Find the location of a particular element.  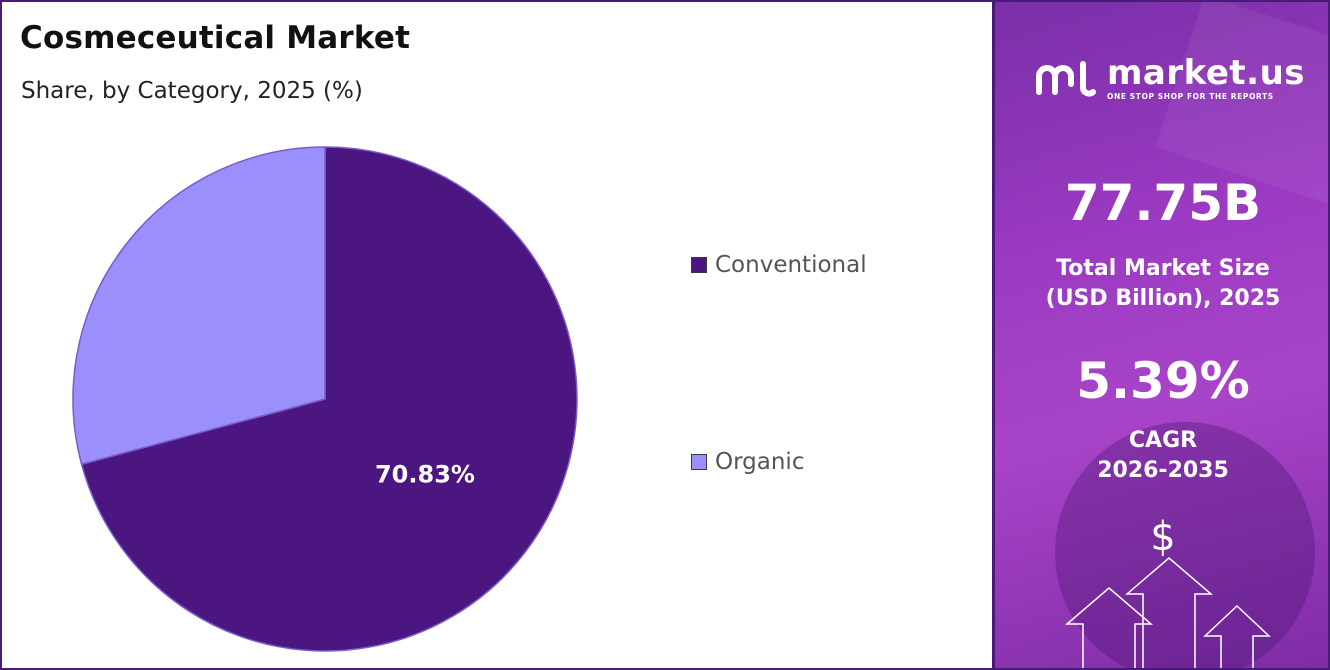

legend-item-conventional: Conventional is located at coordinates (779, 265).